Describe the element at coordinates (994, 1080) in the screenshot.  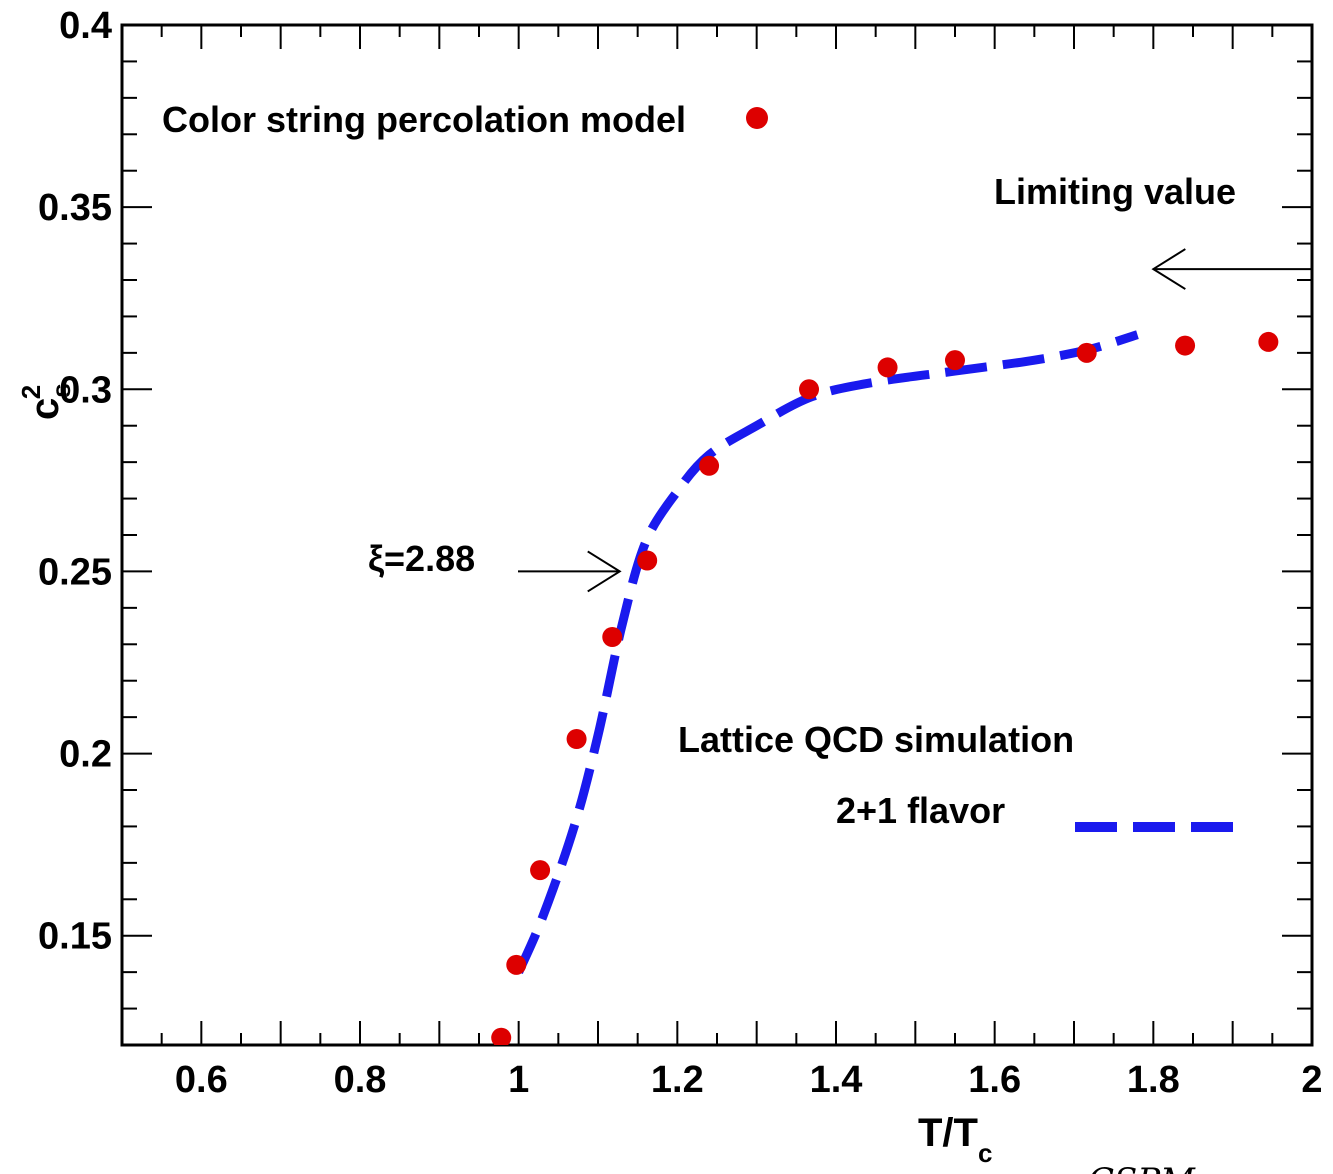
I see `x-tick-label: 1.6` at that location.